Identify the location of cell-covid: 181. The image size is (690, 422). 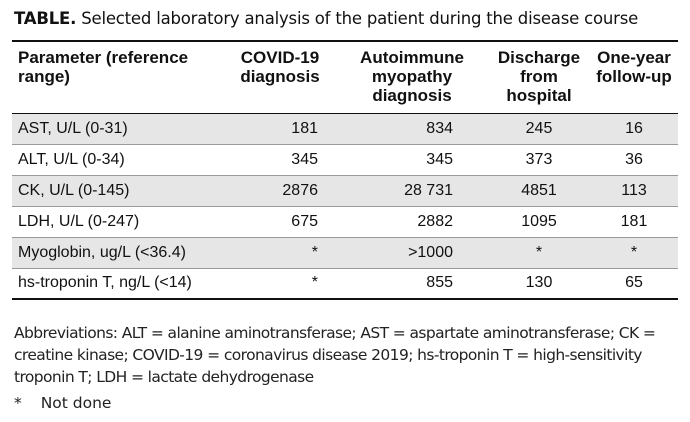
(280, 129).